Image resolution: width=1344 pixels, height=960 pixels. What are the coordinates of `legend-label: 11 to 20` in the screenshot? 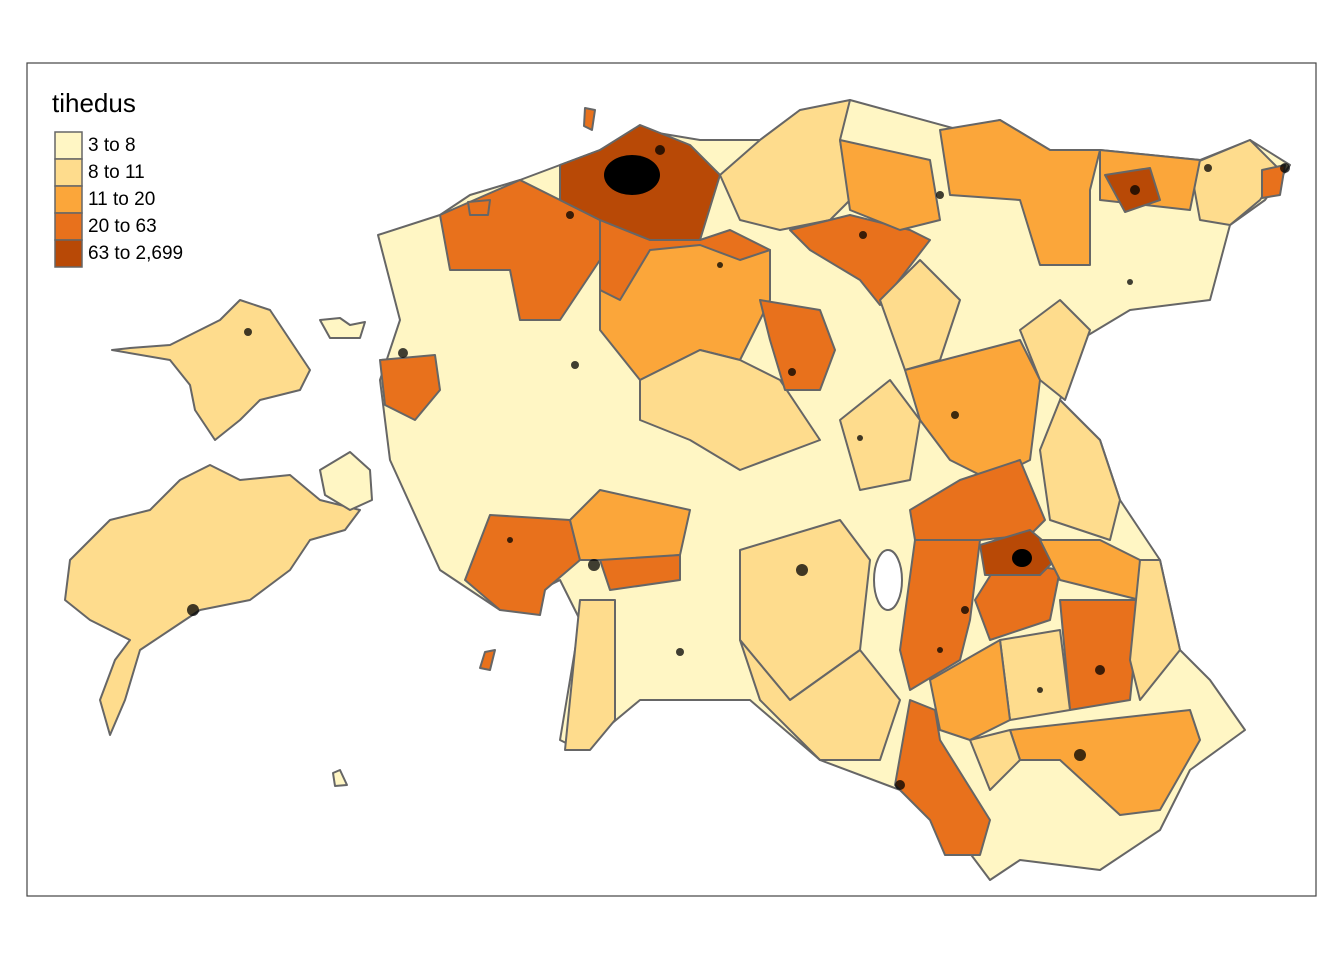 It's located at (121, 199).